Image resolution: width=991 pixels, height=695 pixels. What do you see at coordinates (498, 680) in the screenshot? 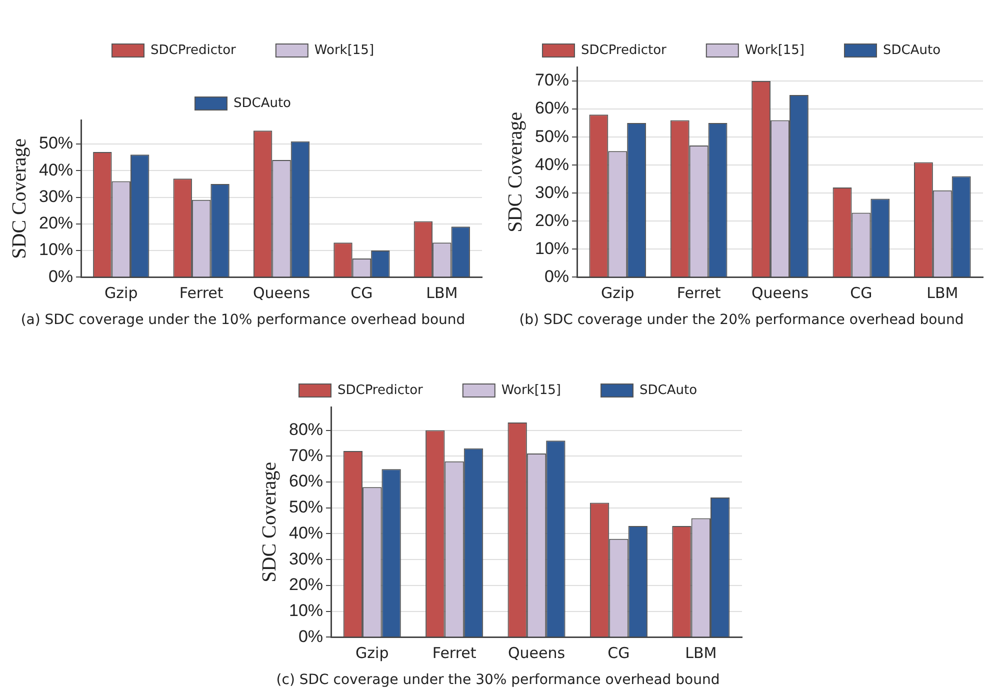
I see `text: (c) SDC coverage under the 30% performance overhead bound` at bounding box center [498, 680].